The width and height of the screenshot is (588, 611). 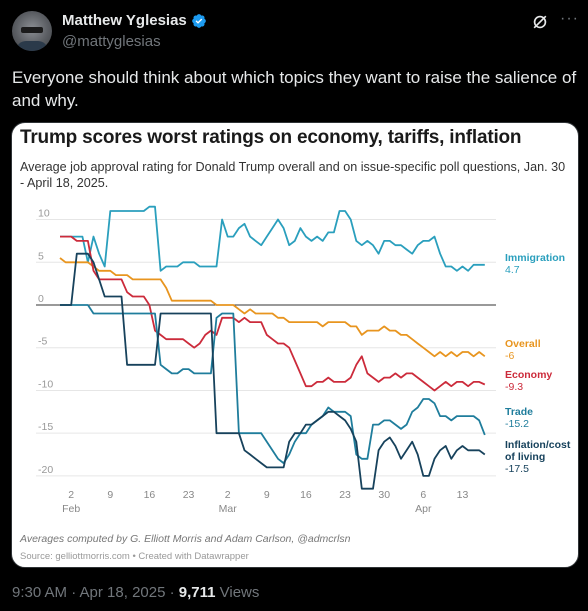 What do you see at coordinates (535, 258) in the screenshot?
I see `series-label: Immigration` at bounding box center [535, 258].